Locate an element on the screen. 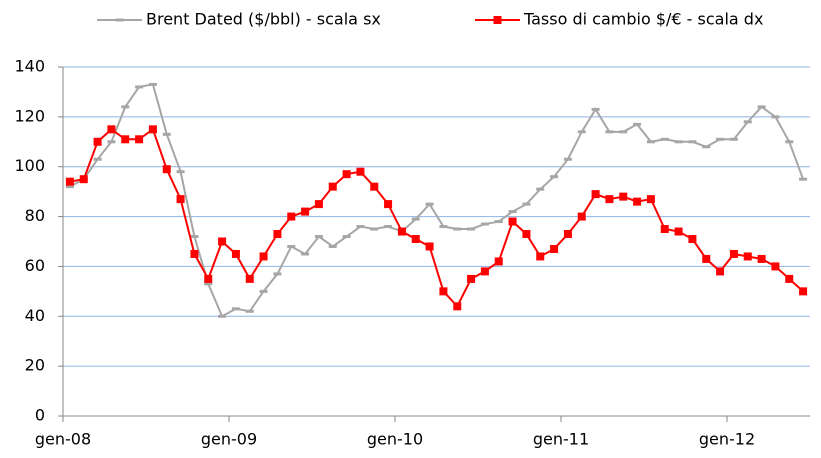 The height and width of the screenshot is (458, 821). x-tick-label: gen-09 is located at coordinates (229, 439).